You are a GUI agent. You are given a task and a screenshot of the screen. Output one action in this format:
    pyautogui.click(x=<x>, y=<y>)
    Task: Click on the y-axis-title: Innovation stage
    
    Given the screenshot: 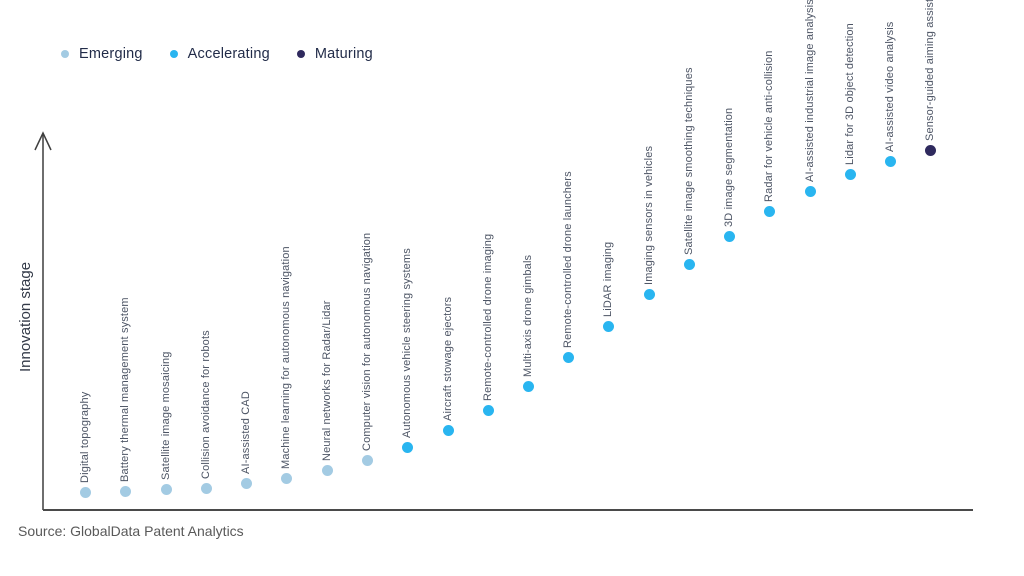 What is the action you would take?
    pyautogui.click(x=25, y=316)
    